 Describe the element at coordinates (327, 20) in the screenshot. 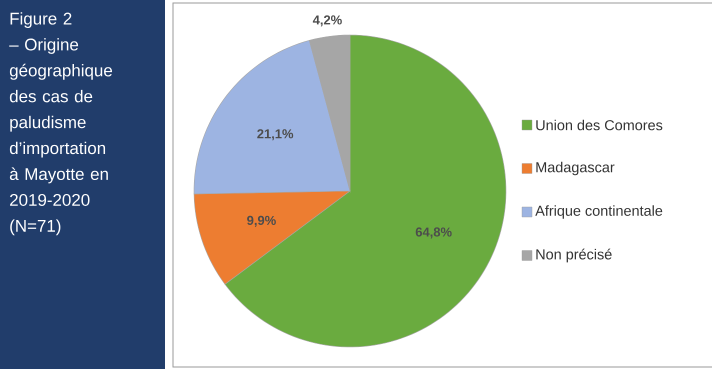

I see `data-label: 4,2%` at that location.